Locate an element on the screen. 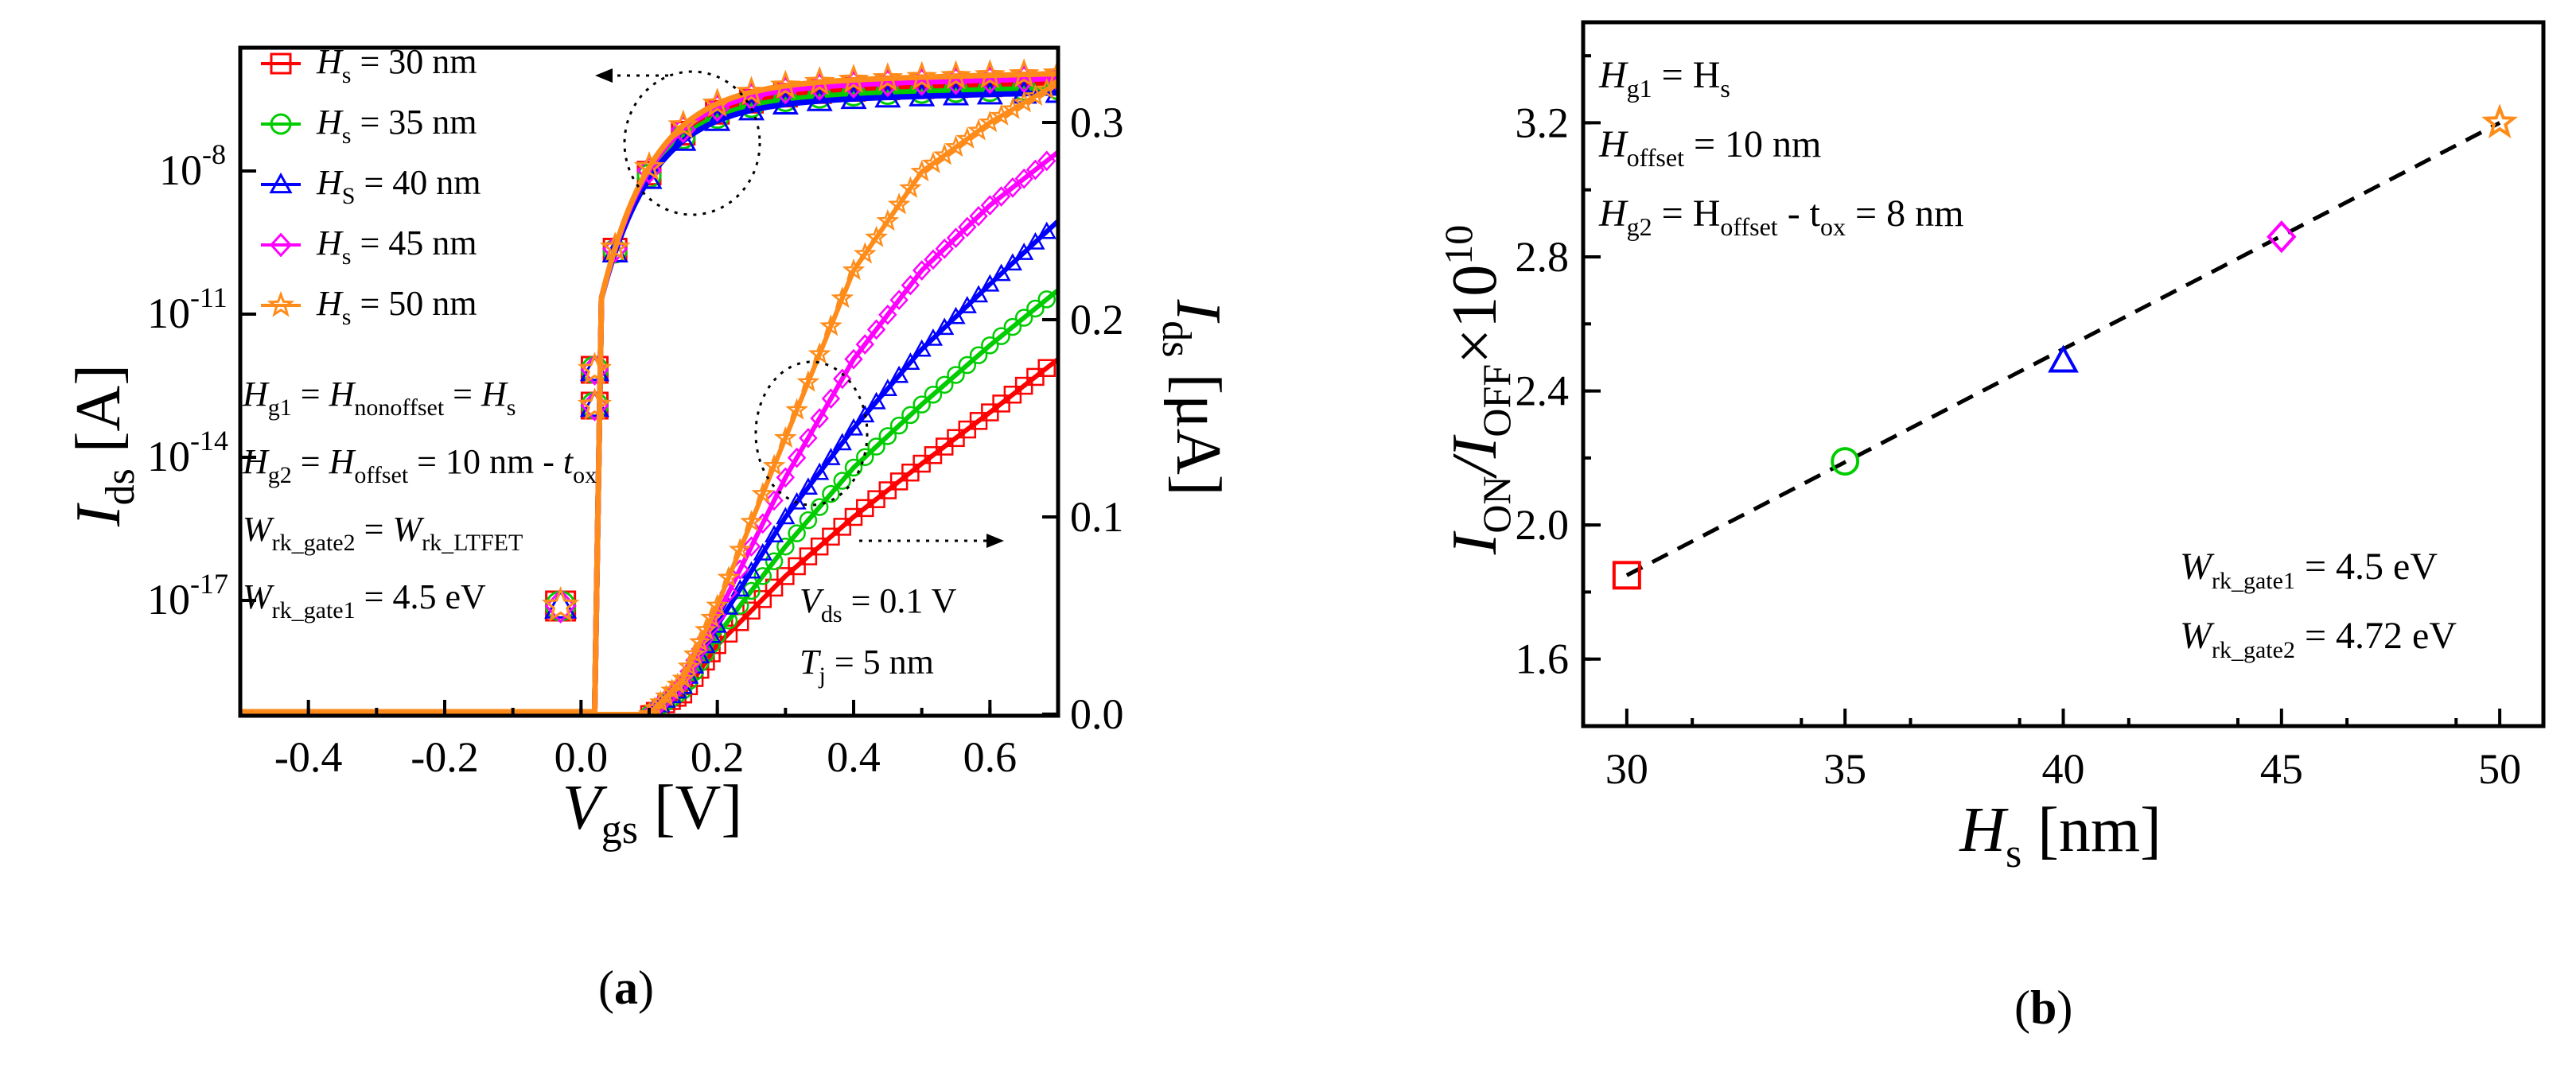 The image size is (2576, 1076). x-tick-label: 50 is located at coordinates (2500, 769).